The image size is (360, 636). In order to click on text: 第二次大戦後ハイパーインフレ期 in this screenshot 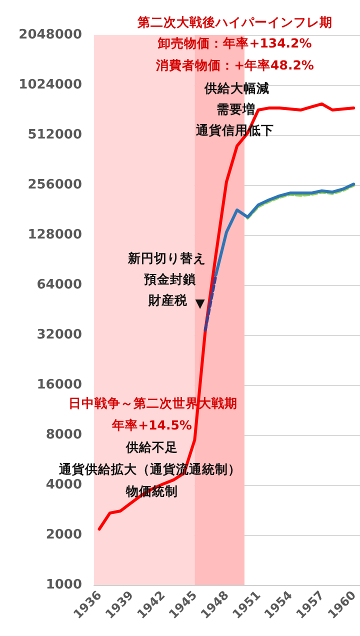, I will do `click(234, 22)`.